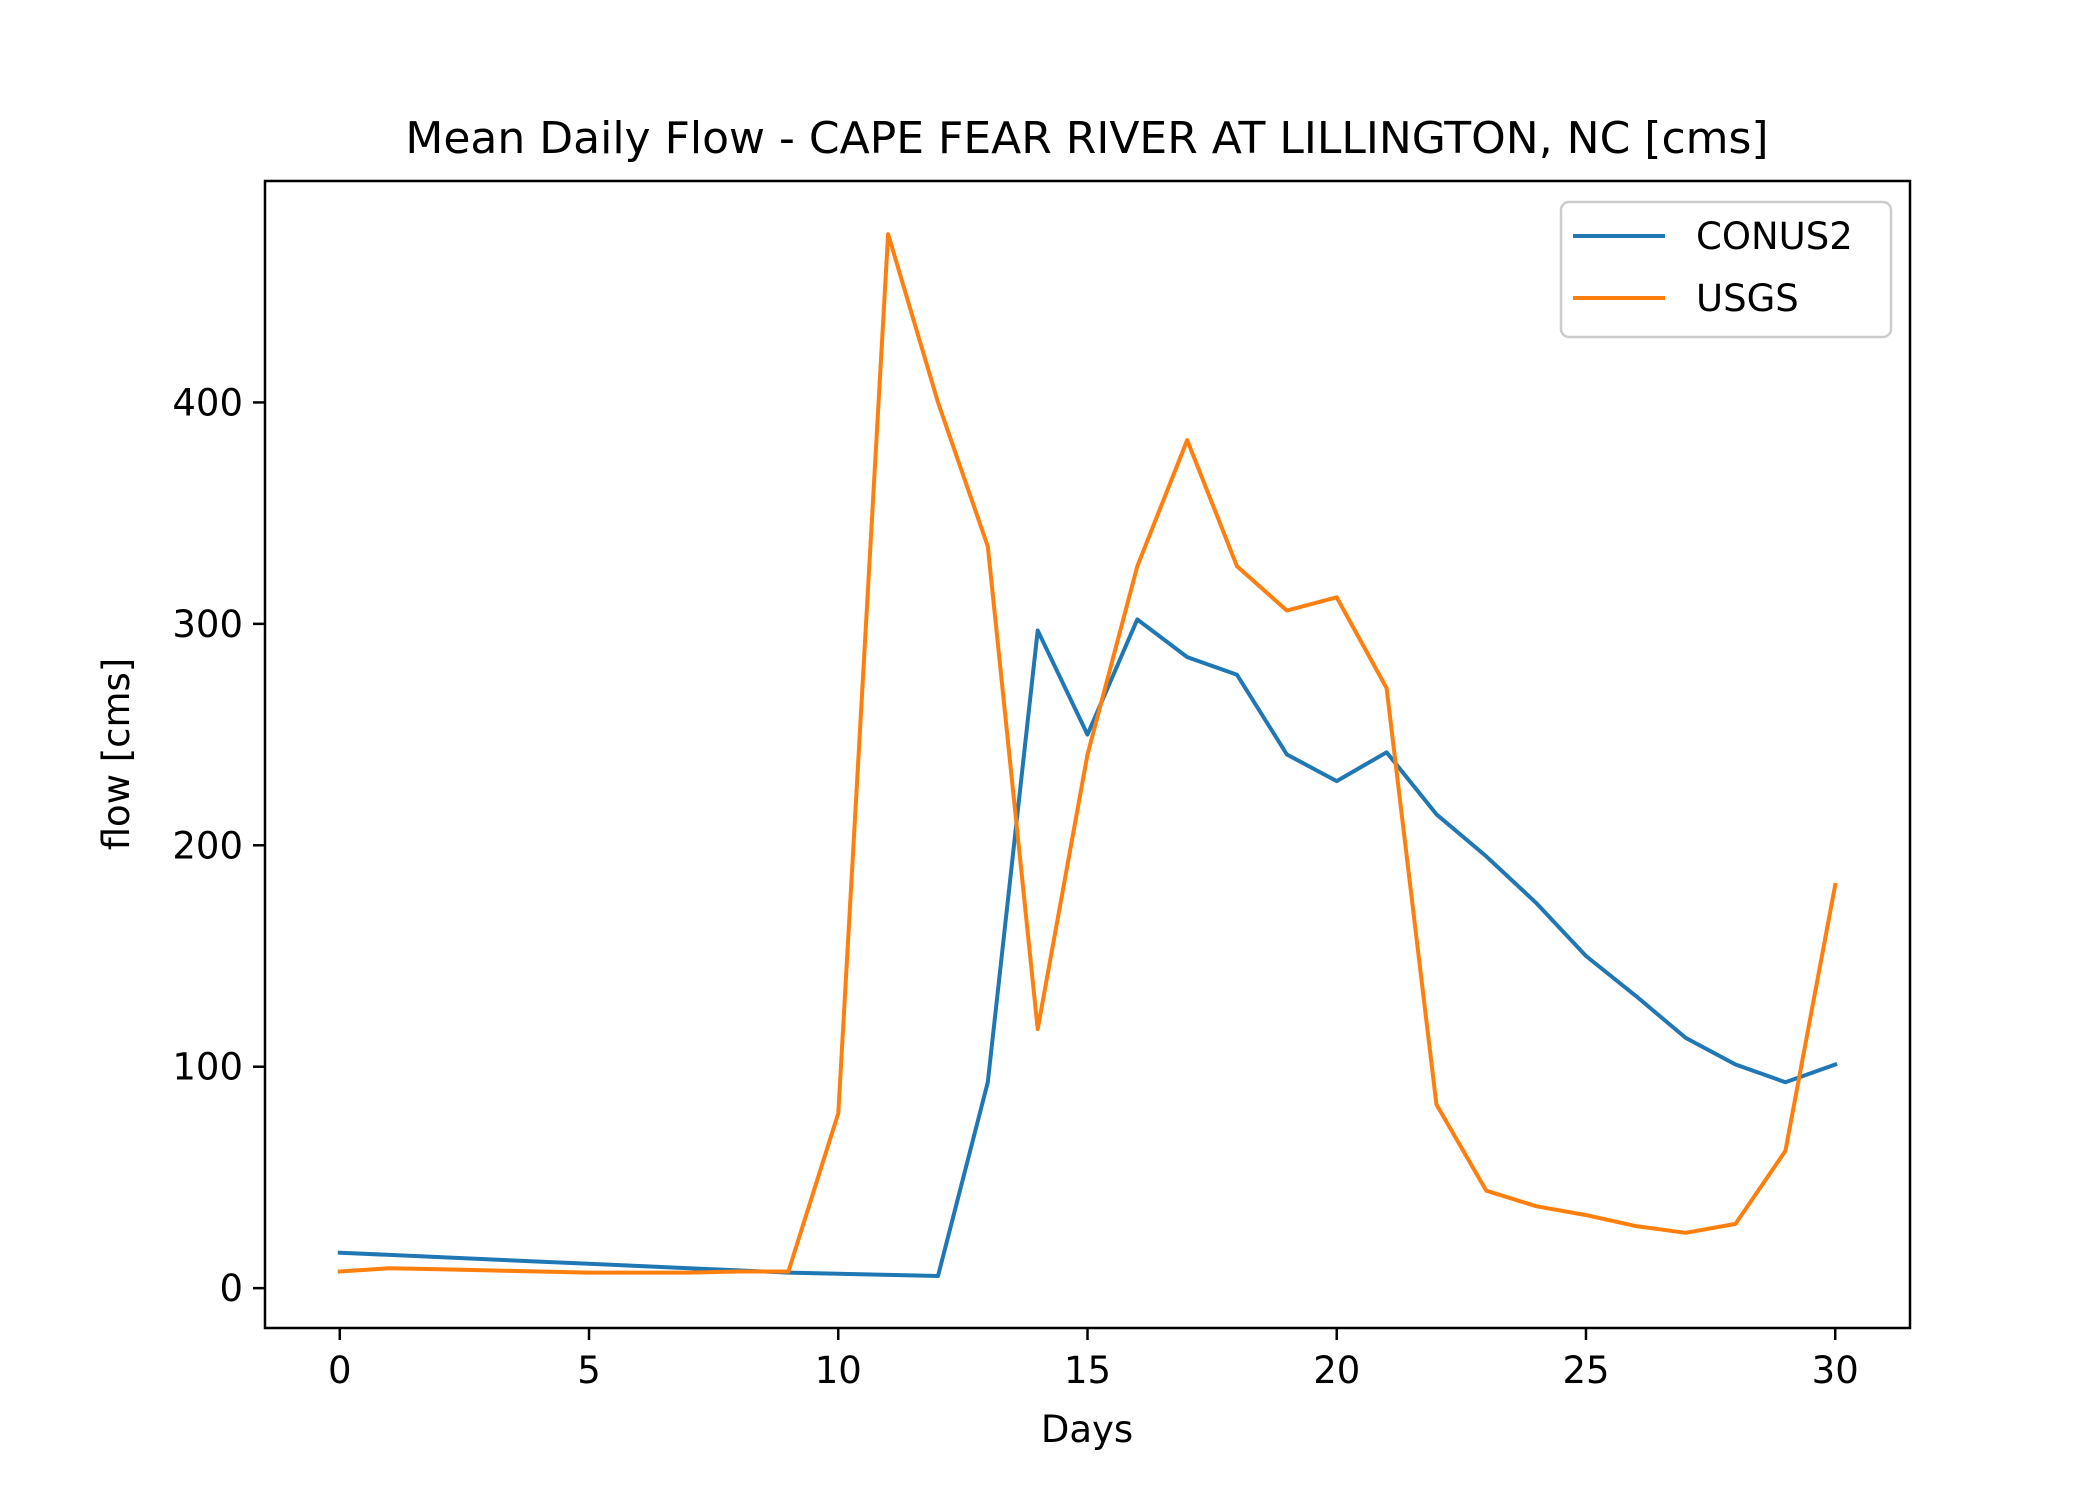  I want to click on y-tick-label: 100, so click(207, 1067).